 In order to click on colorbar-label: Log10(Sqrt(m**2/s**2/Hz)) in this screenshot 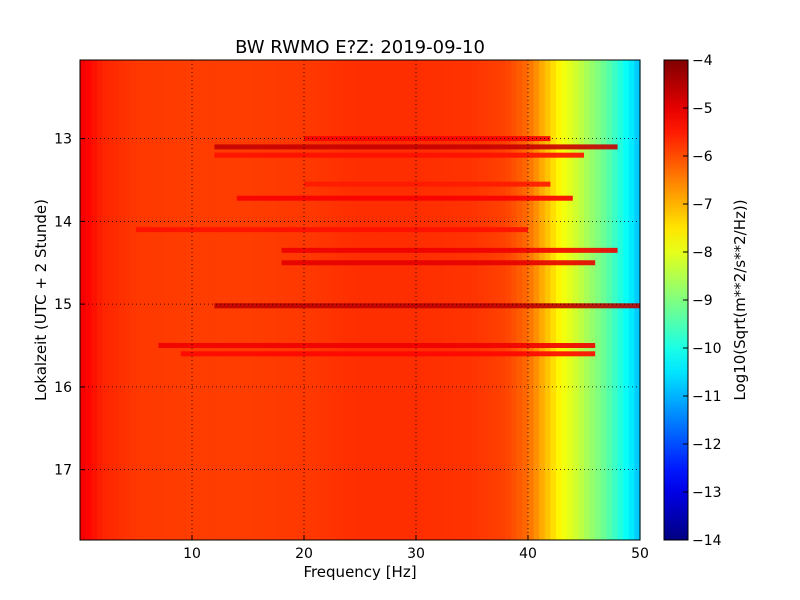, I will do `click(740, 299)`.